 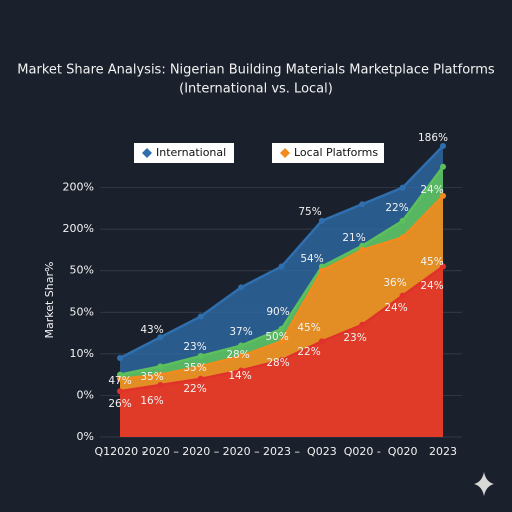 What do you see at coordinates (353, 238) in the screenshot?
I see `data-label: 21%` at bounding box center [353, 238].